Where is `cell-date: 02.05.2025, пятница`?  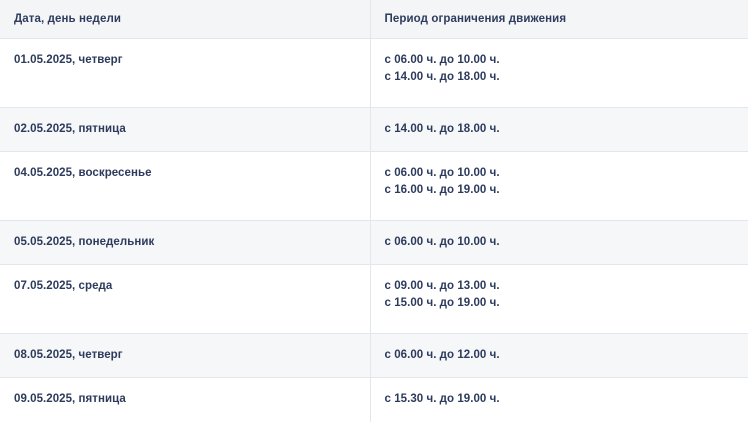
cell-date: 02.05.2025, пятница is located at coordinates (185, 129).